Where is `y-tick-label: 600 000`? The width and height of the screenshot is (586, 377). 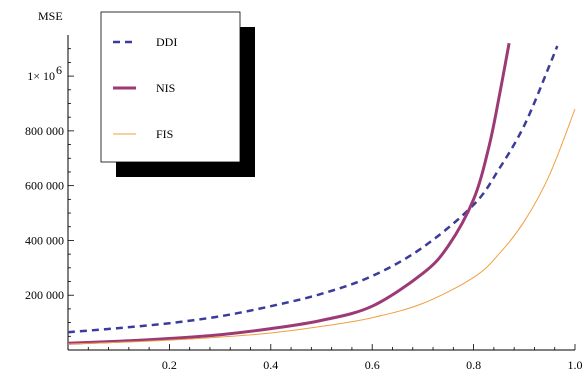 y-tick-label: 600 000 is located at coordinates (44, 186).